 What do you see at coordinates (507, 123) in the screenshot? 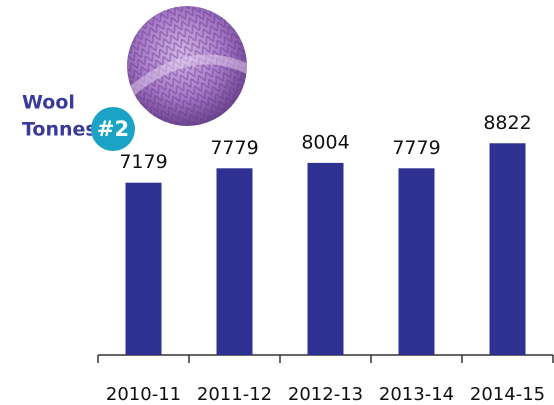
I see `value-label: 8822` at bounding box center [507, 123].